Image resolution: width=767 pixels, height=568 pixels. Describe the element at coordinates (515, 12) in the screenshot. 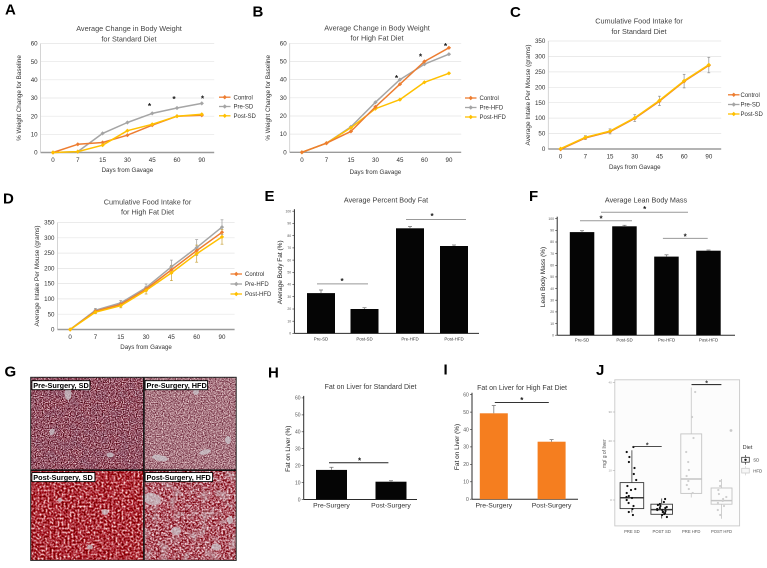

I see `svg-text: C` at that location.